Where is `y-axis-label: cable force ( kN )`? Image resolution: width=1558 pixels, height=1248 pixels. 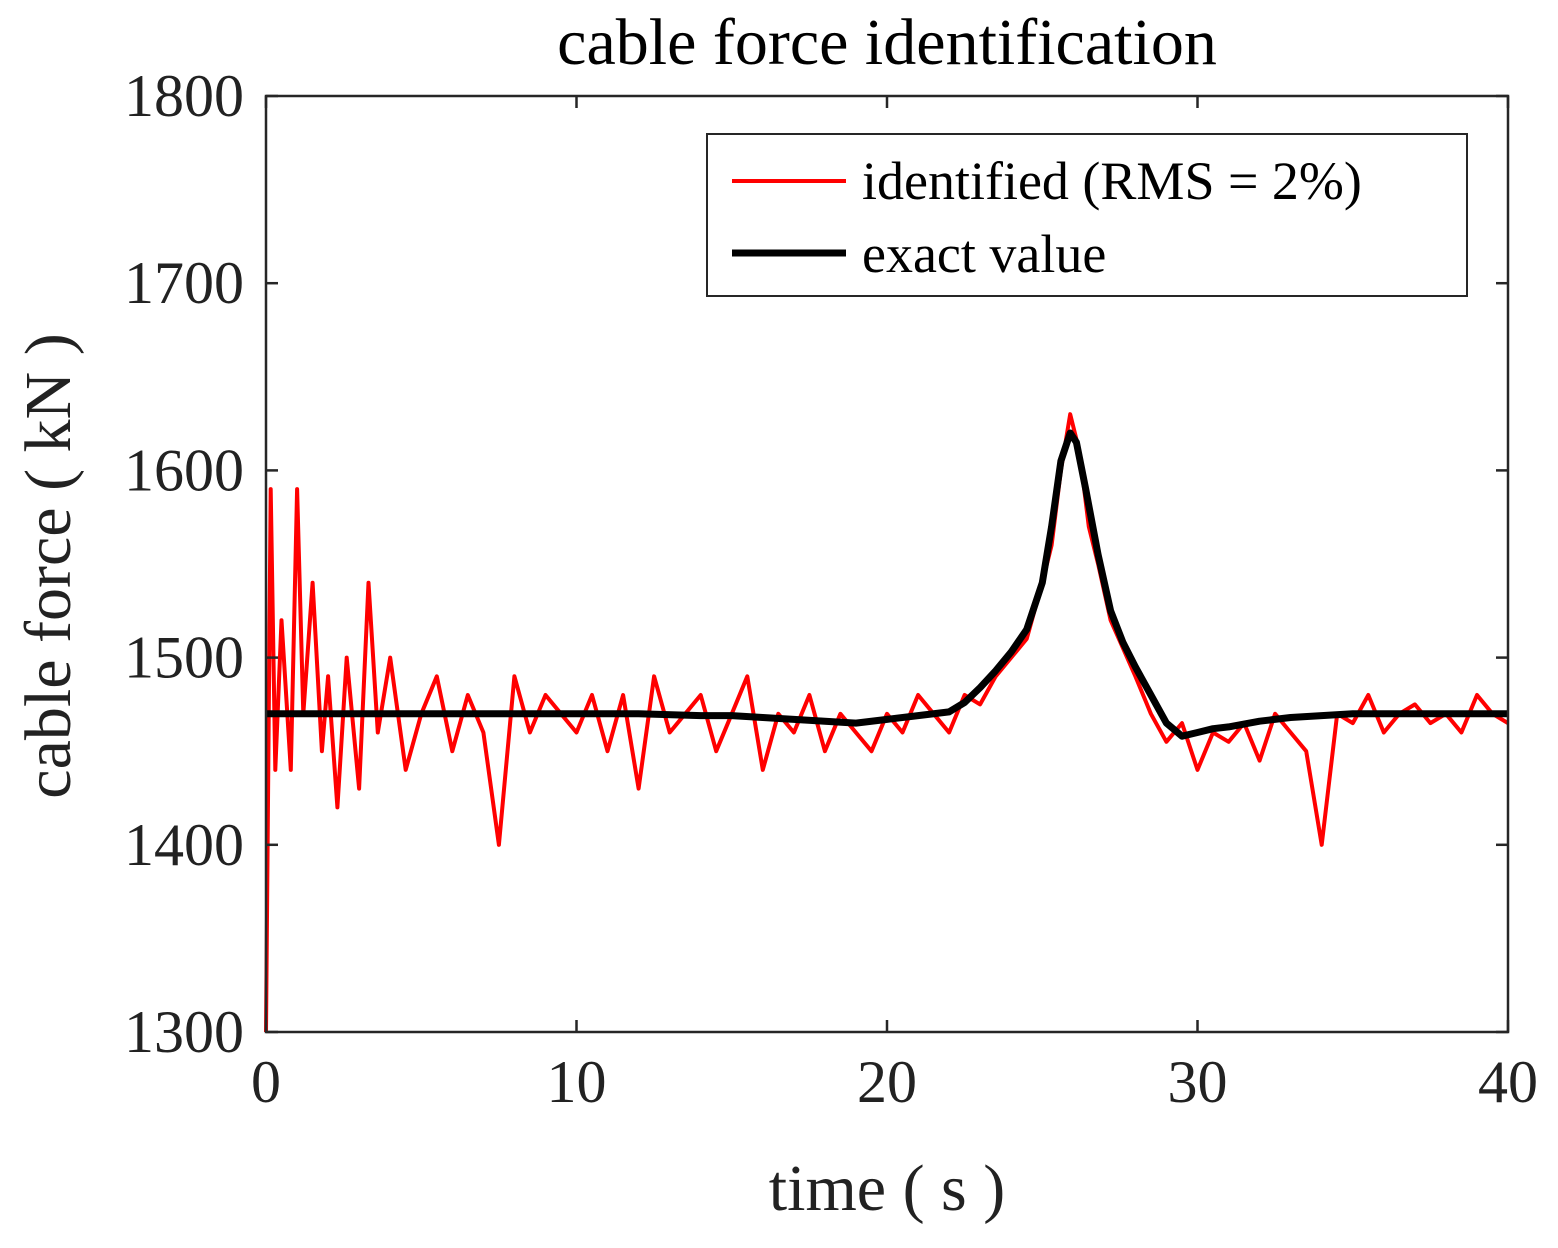
y-axis-label: cable force ( kN ) is located at coordinates (48, 565).